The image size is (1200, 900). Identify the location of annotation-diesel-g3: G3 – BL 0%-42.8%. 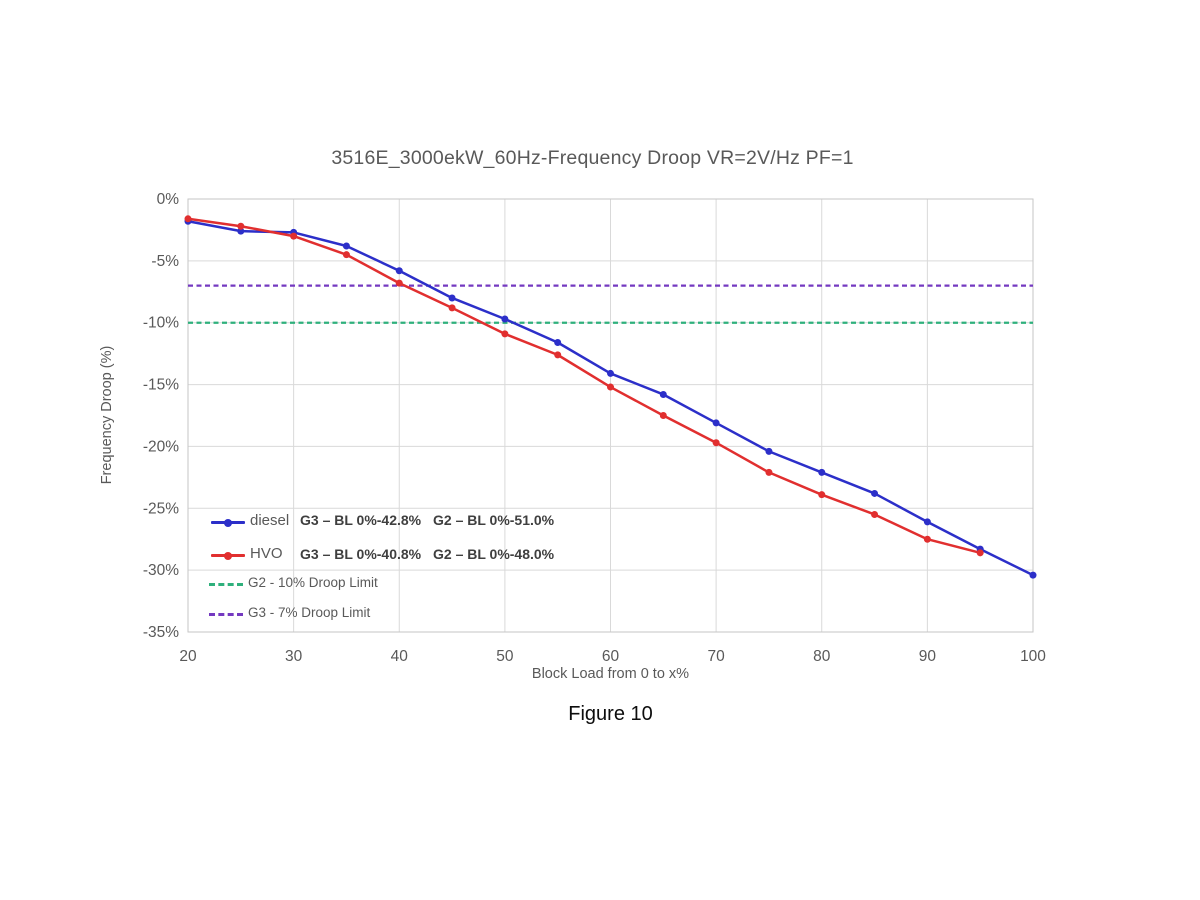
(361, 520).